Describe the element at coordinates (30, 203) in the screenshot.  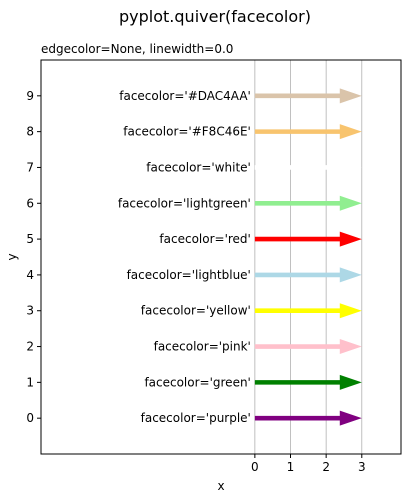
I see `y-tick-label: 6` at that location.